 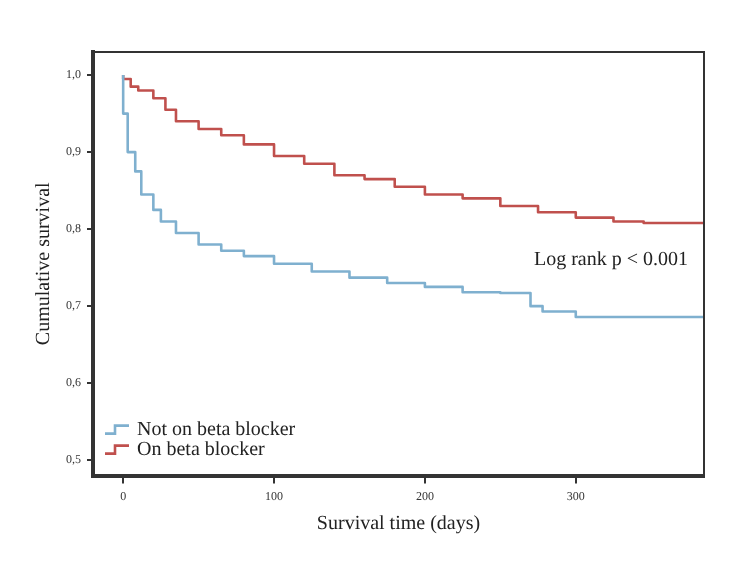 I want to click on x-axis-title: Survival time (days), so click(x=398, y=524).